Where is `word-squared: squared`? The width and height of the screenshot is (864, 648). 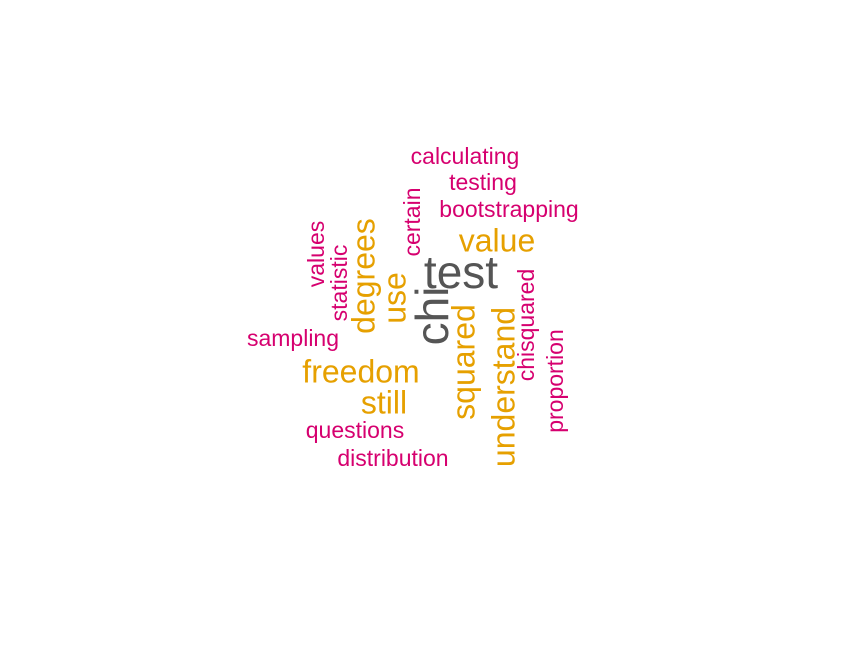 word-squared: squared is located at coordinates (463, 362).